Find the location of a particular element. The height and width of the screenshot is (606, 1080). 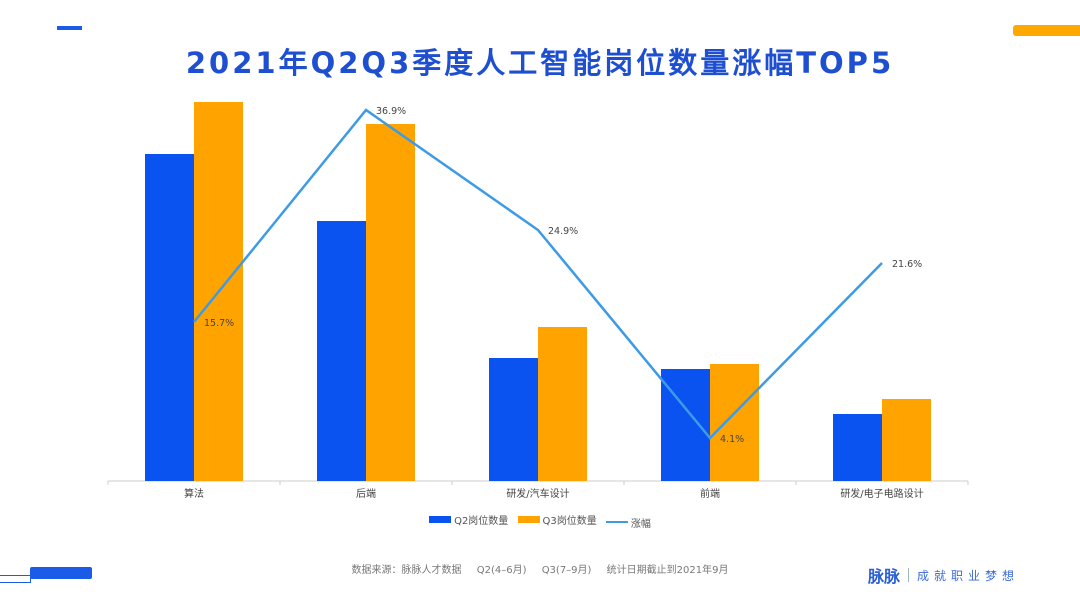

legend-label: Q3岗位数量 is located at coordinates (569, 521).